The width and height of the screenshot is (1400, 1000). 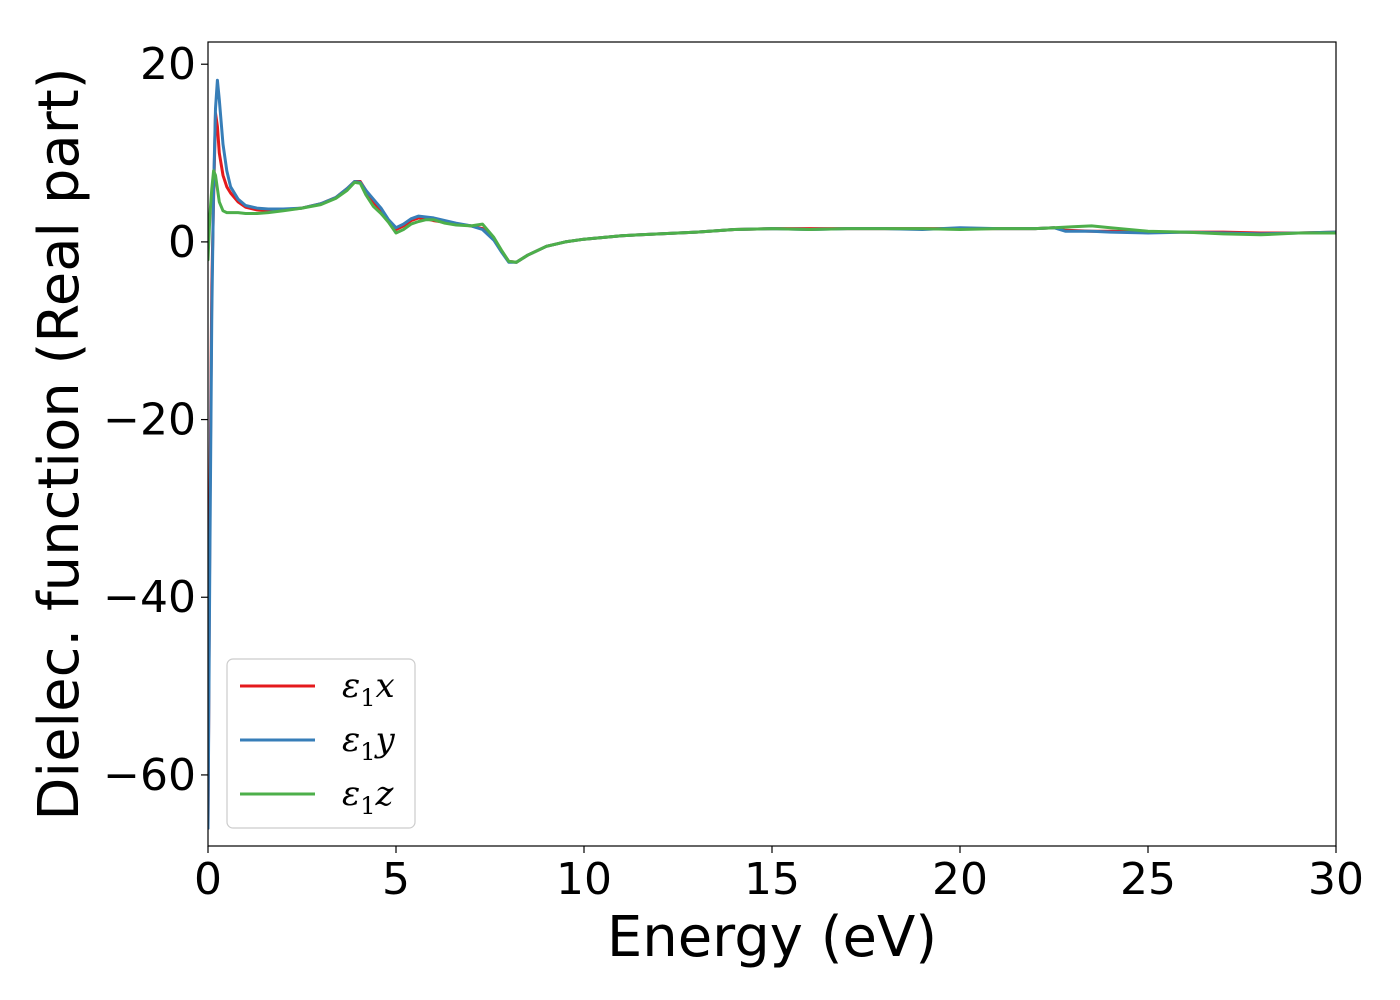 What do you see at coordinates (960, 879) in the screenshot?
I see `x-tick-label: 20` at bounding box center [960, 879].